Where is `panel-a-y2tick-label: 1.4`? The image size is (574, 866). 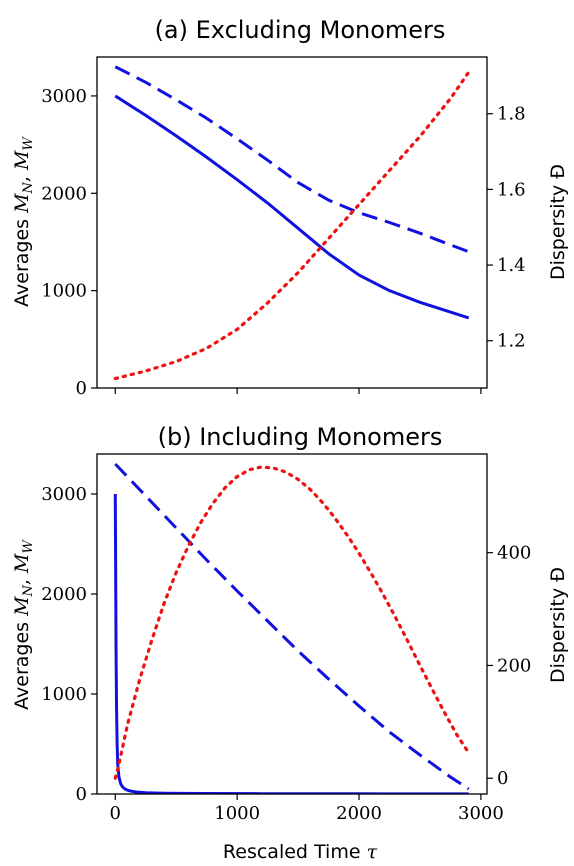 panel-a-y2tick-label: 1.4 is located at coordinates (511, 265).